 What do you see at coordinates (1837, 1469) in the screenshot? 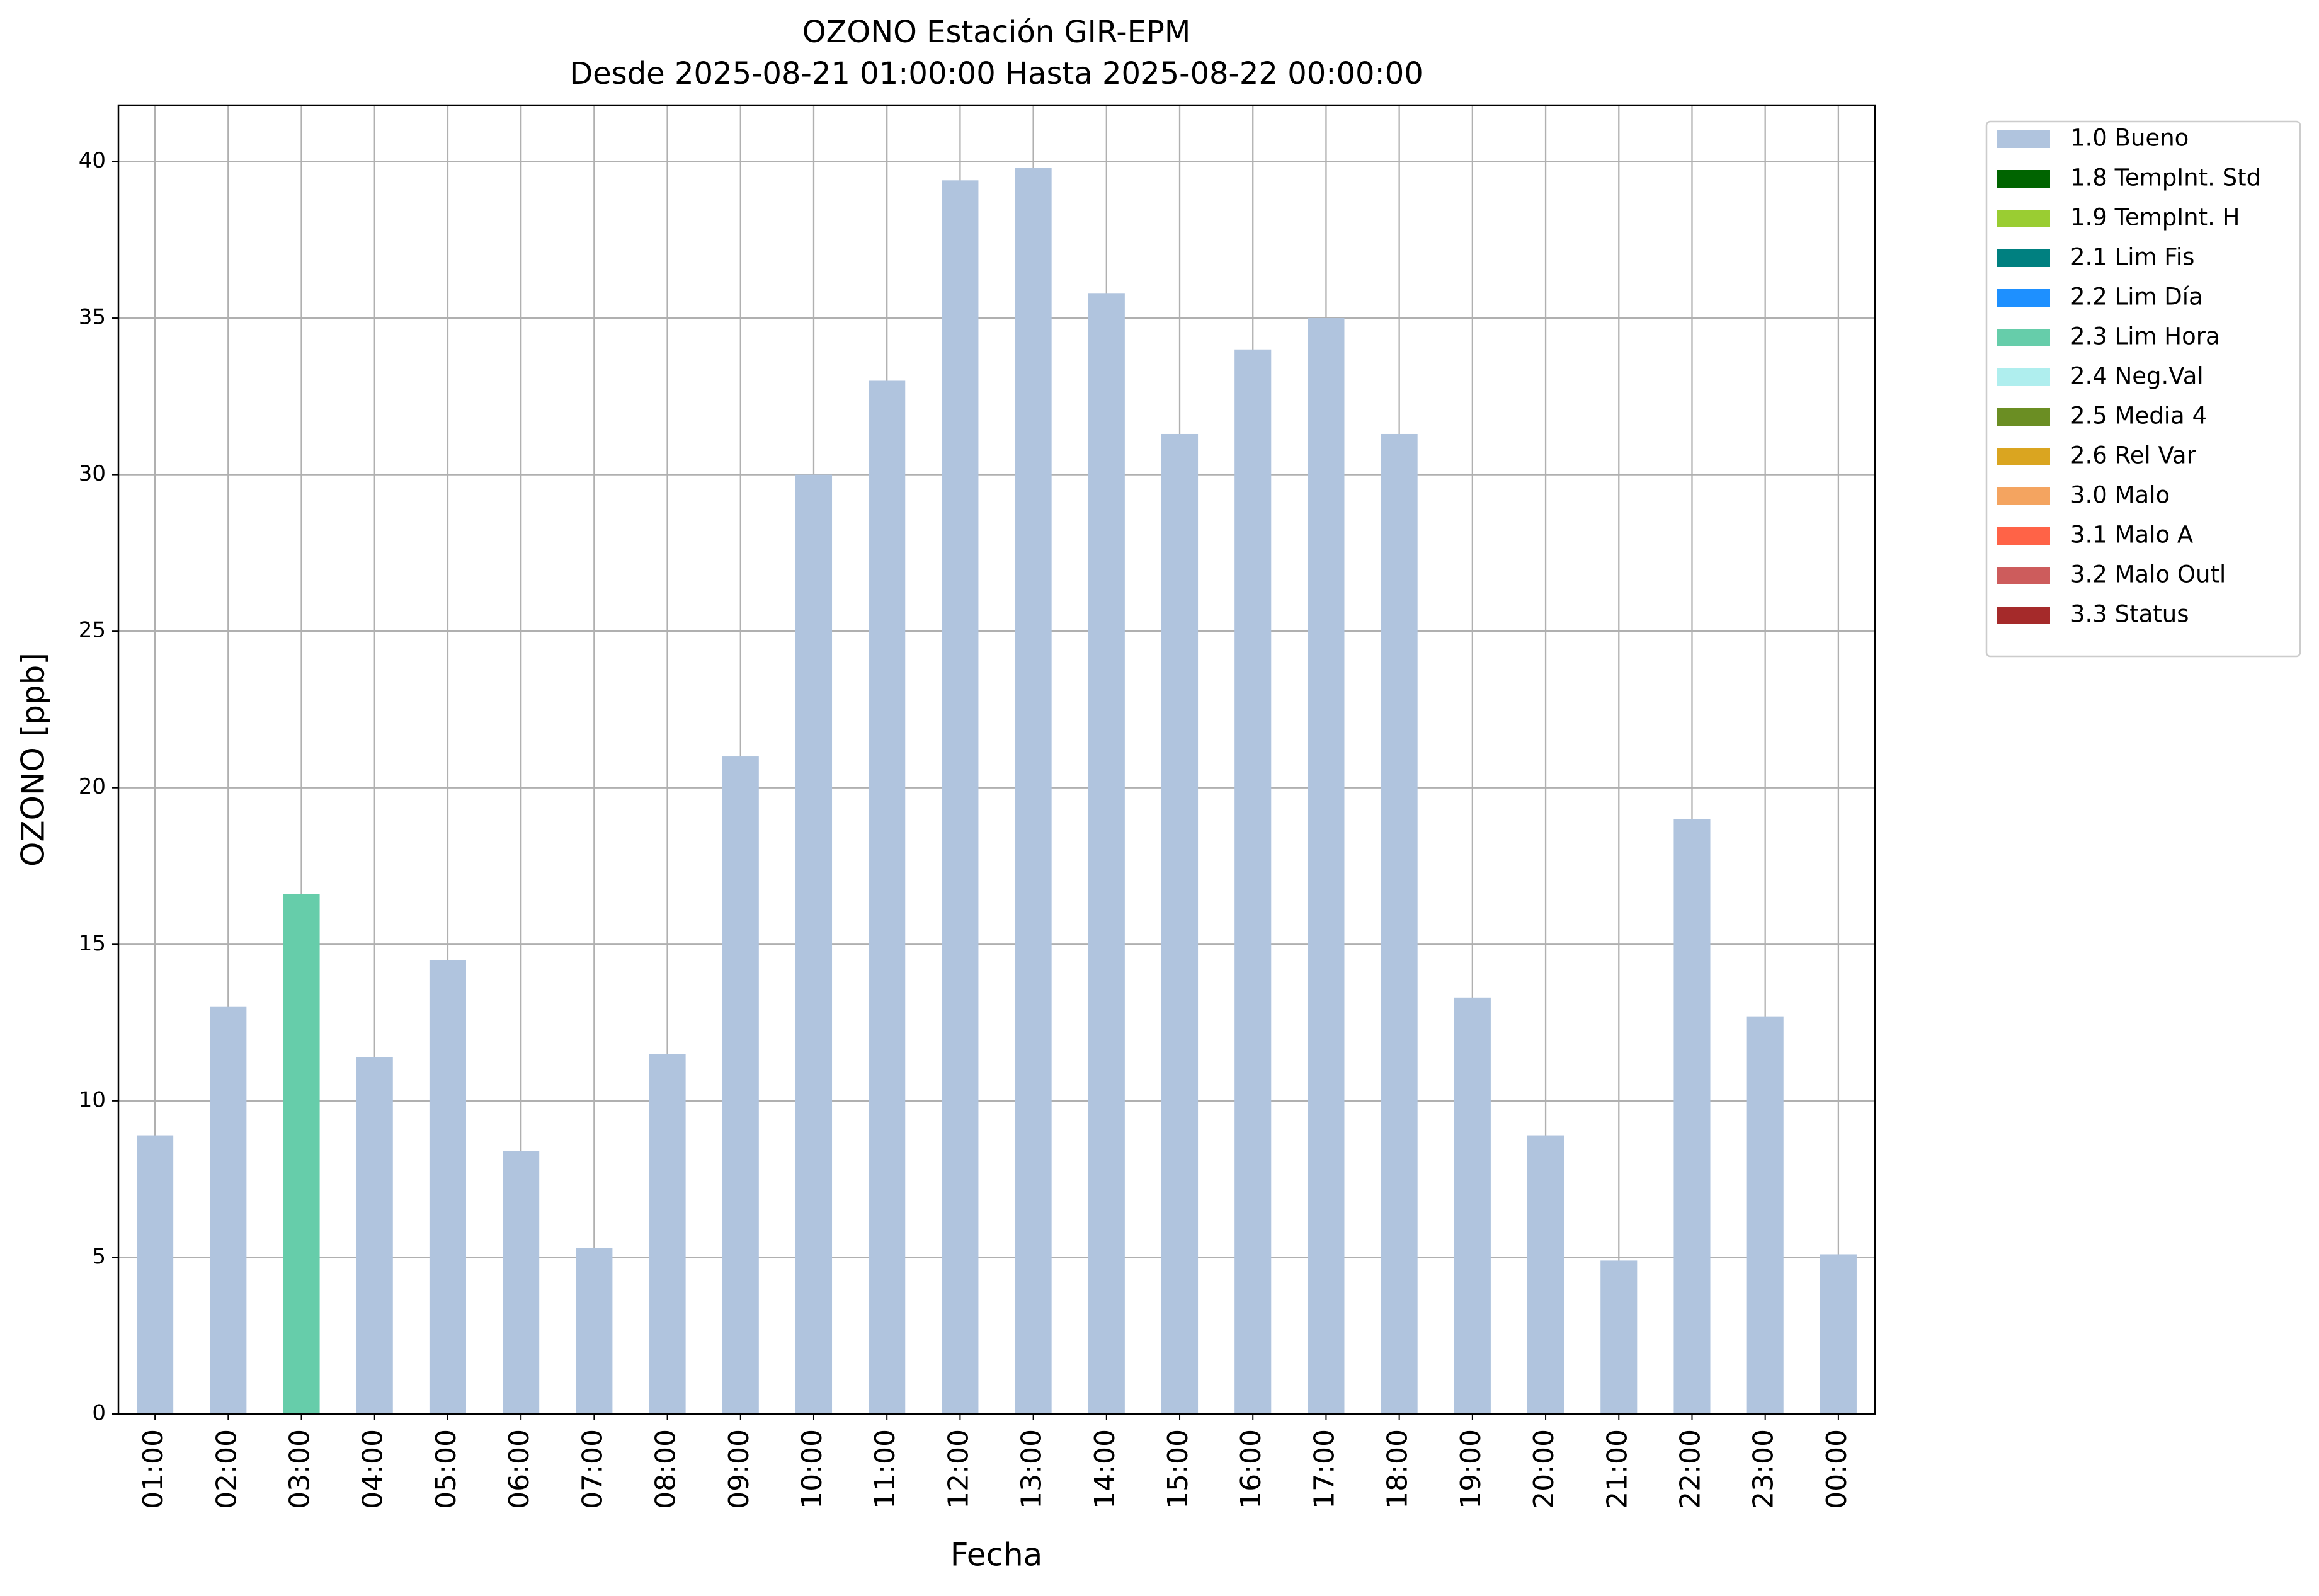
I see `x-tick-label: 00:00` at bounding box center [1837, 1469].